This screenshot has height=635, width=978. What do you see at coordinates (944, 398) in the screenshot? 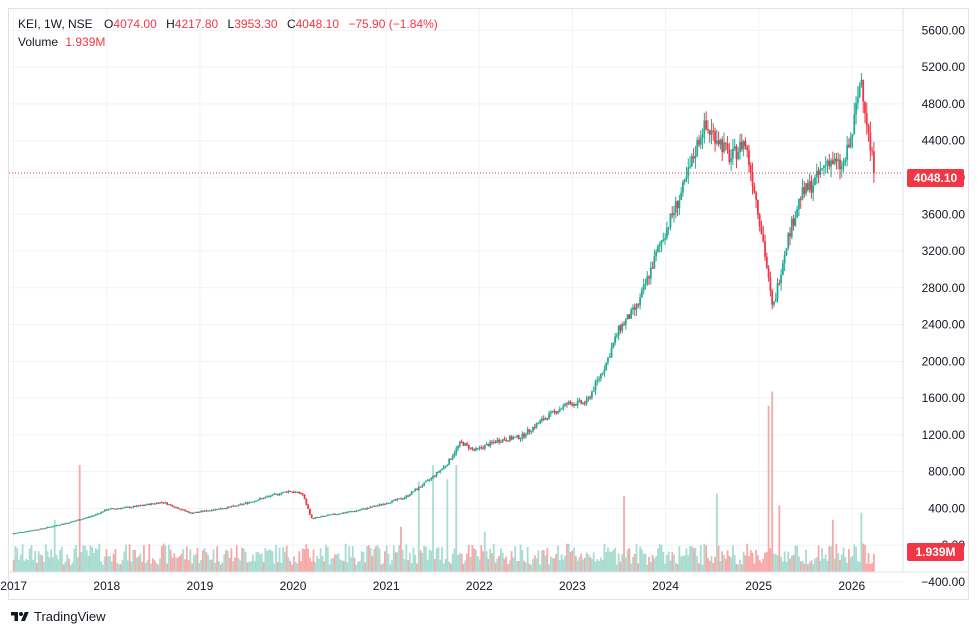
I see `y-tick-label: 1600.00` at bounding box center [944, 398].